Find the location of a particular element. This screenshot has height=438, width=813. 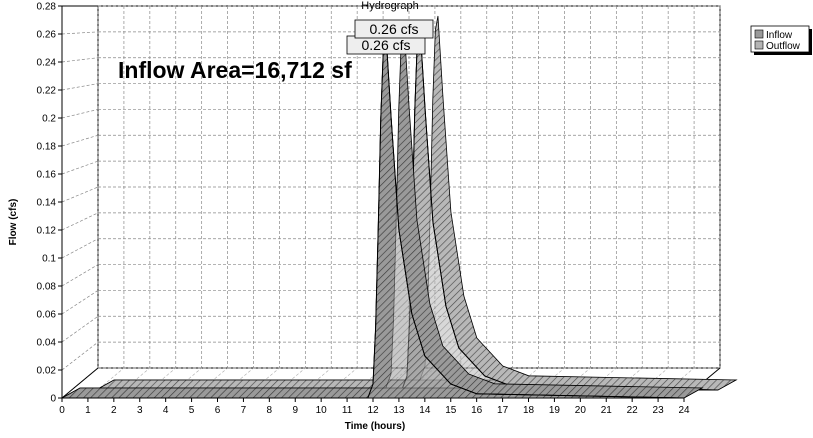

x-tick-label: 1 is located at coordinates (88, 410).